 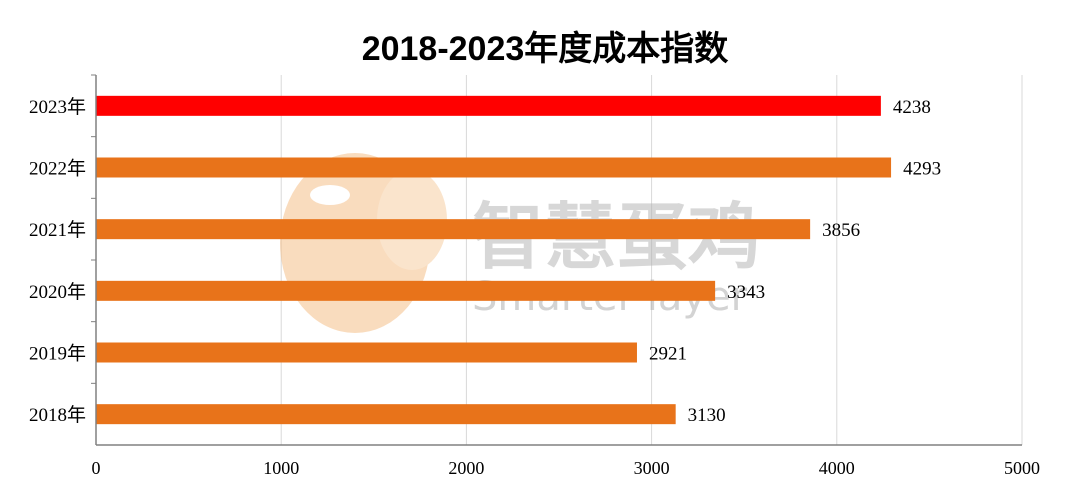 What do you see at coordinates (57, 107) in the screenshot?
I see `category-label: 2023年` at bounding box center [57, 107].